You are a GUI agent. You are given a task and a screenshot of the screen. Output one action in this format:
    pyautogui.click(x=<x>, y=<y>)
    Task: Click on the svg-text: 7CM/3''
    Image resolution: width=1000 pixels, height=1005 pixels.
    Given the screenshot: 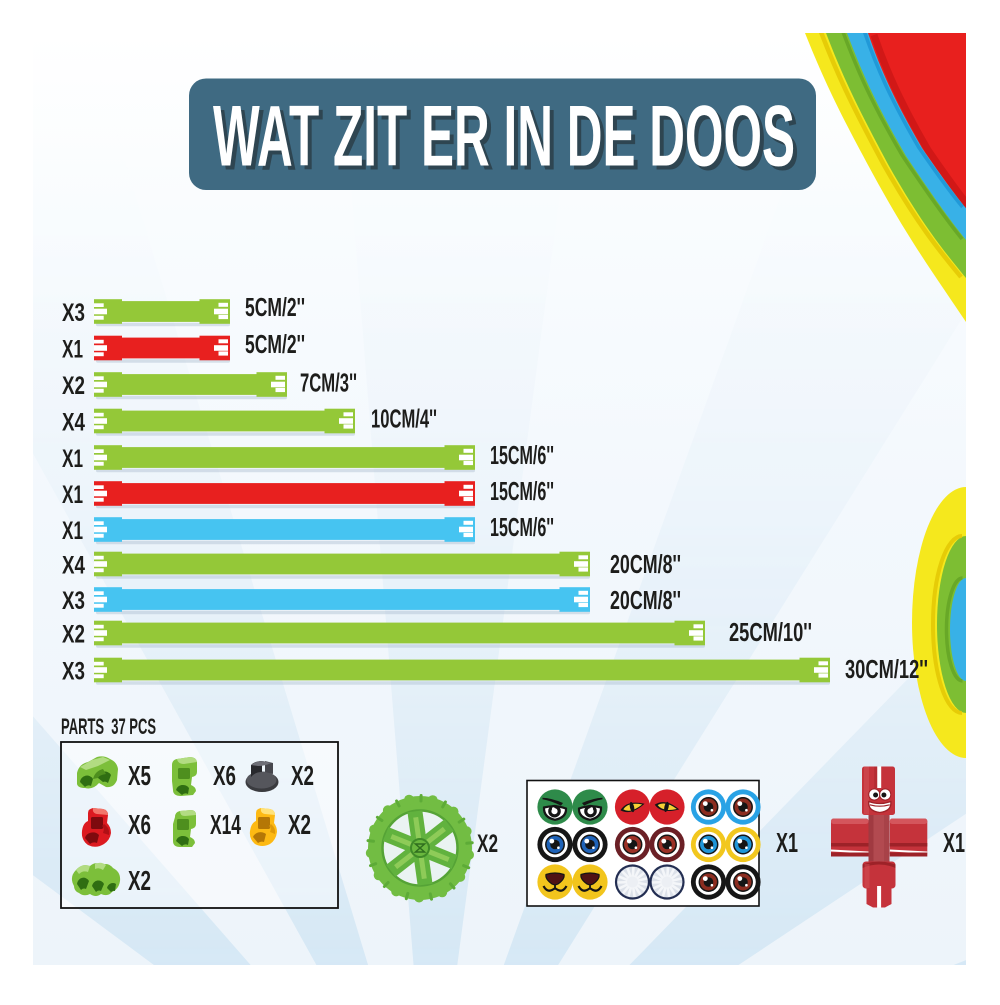 What is the action you would take?
    pyautogui.click(x=328, y=383)
    